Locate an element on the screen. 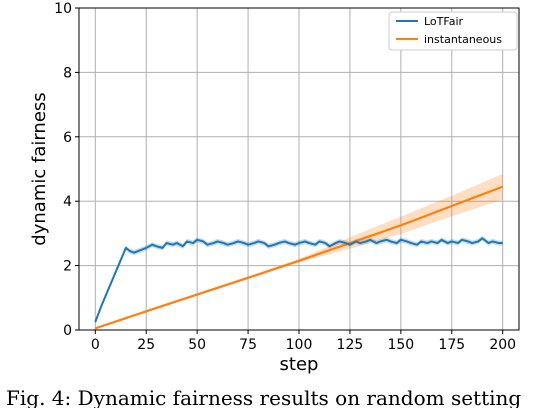 The height and width of the screenshot is (413, 556). y-ticks: 0 2 4 6 8 10 is located at coordinates (66, 170).